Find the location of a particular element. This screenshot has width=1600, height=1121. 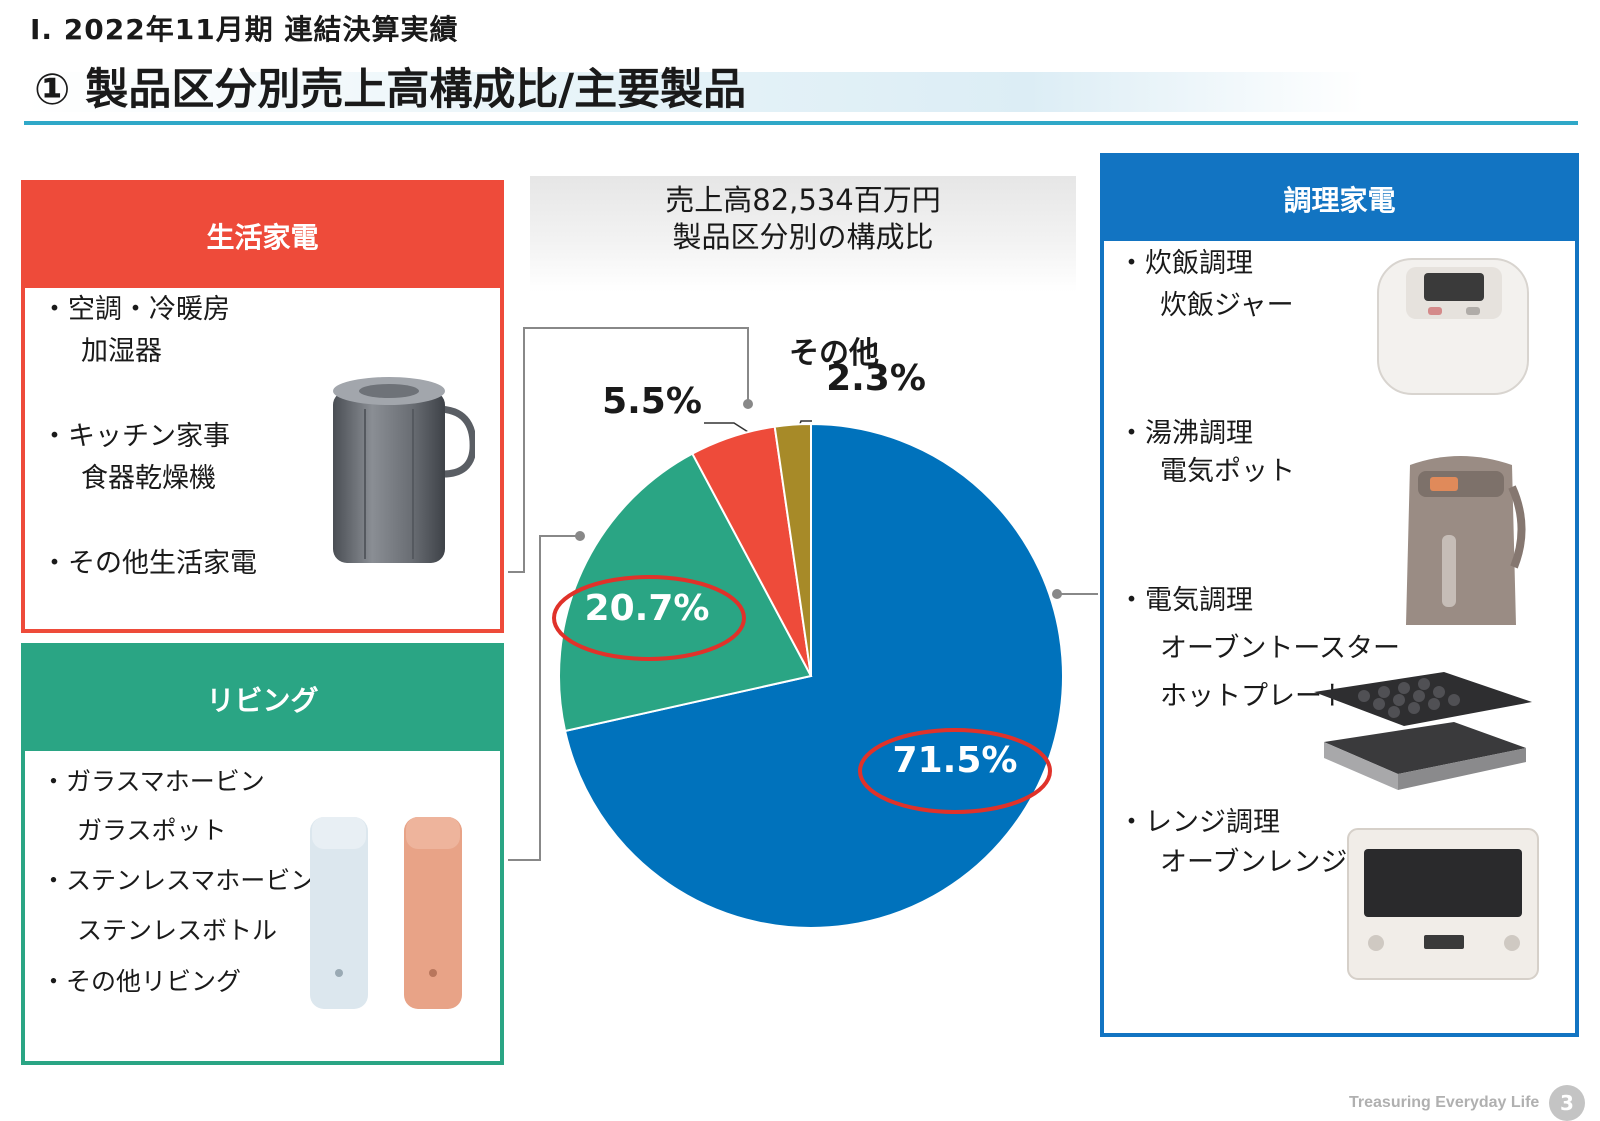

connector-life is located at coordinates (628, 450).